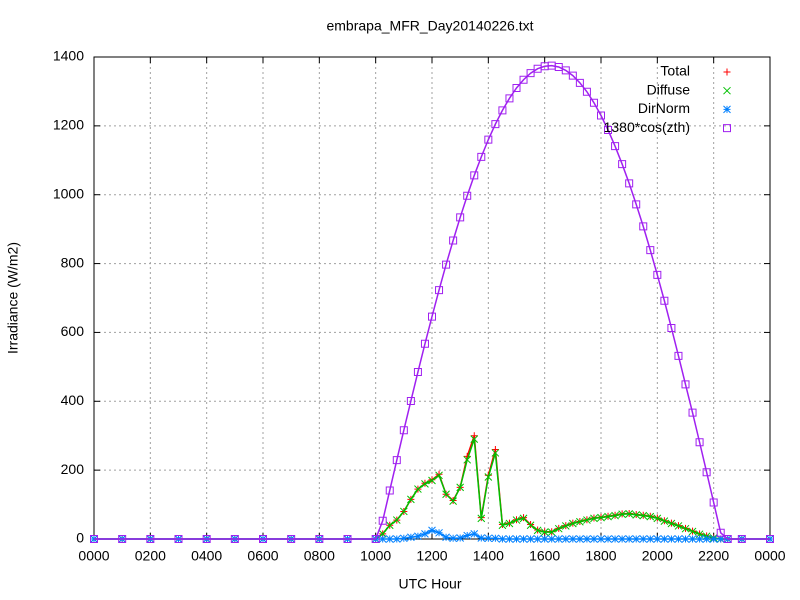 The height and width of the screenshot is (600, 800). Describe the element at coordinates (13, 298) in the screenshot. I see `y-axis-label: Irradiance (W/m2)` at that location.